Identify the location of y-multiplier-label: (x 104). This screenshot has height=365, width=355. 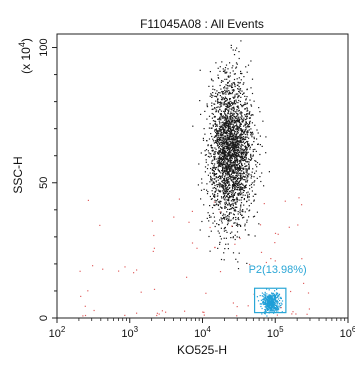
(25, 56).